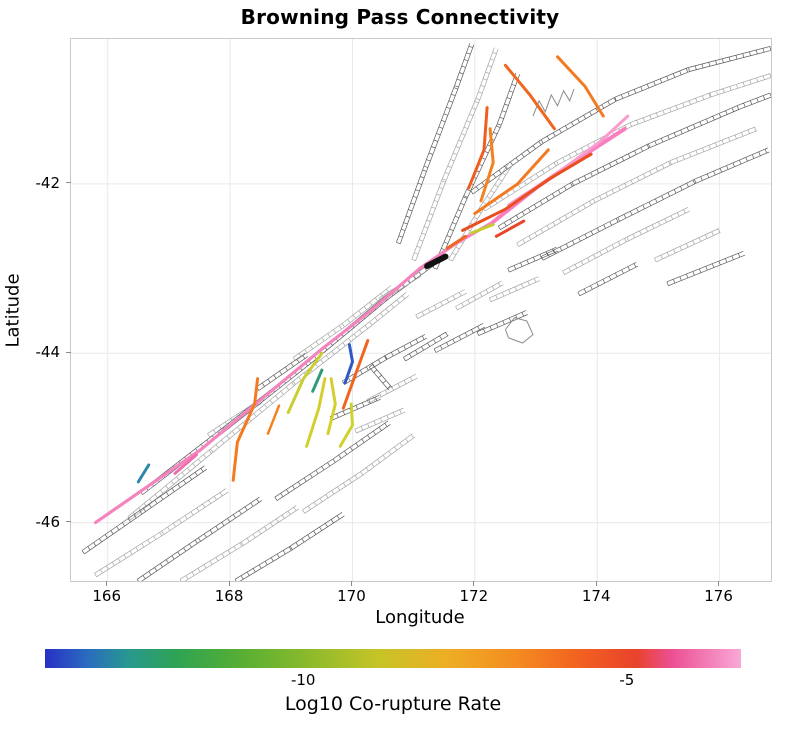  Describe the element at coordinates (596, 596) in the screenshot. I see `x-tick-label: 174` at that location.